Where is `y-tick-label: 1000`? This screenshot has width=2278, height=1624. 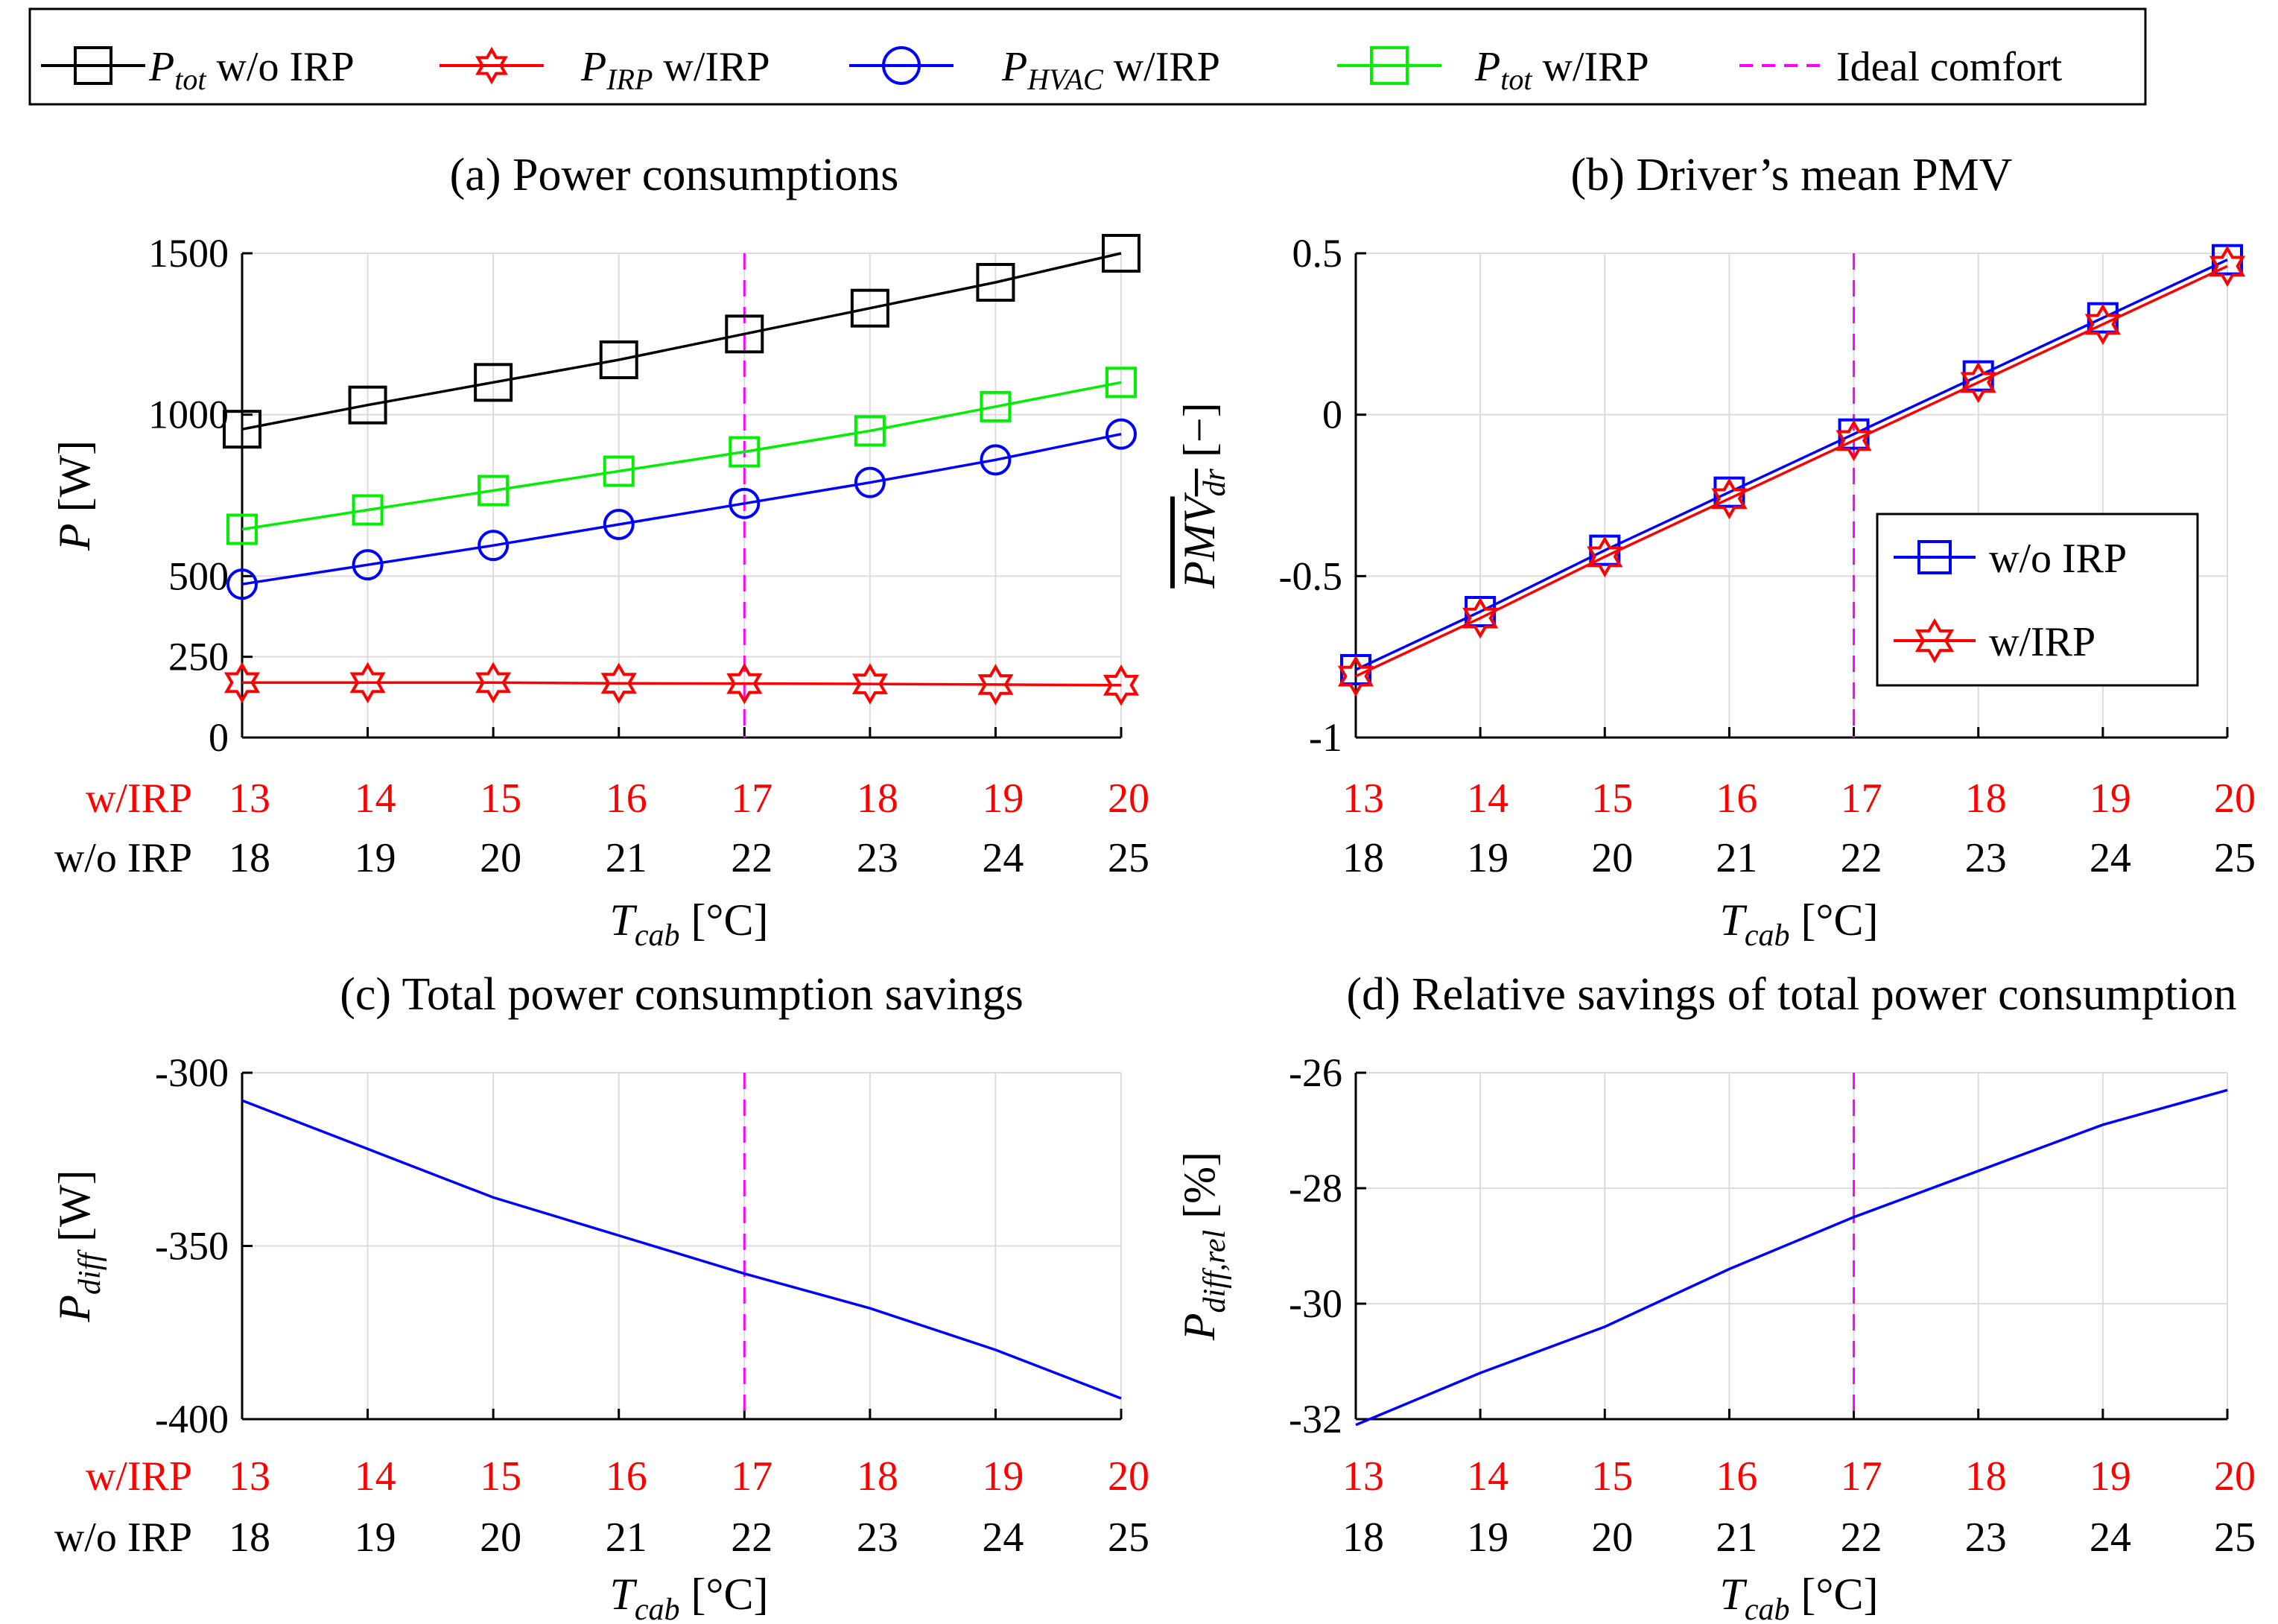
y-tick-label: 1000 is located at coordinates (188, 415).